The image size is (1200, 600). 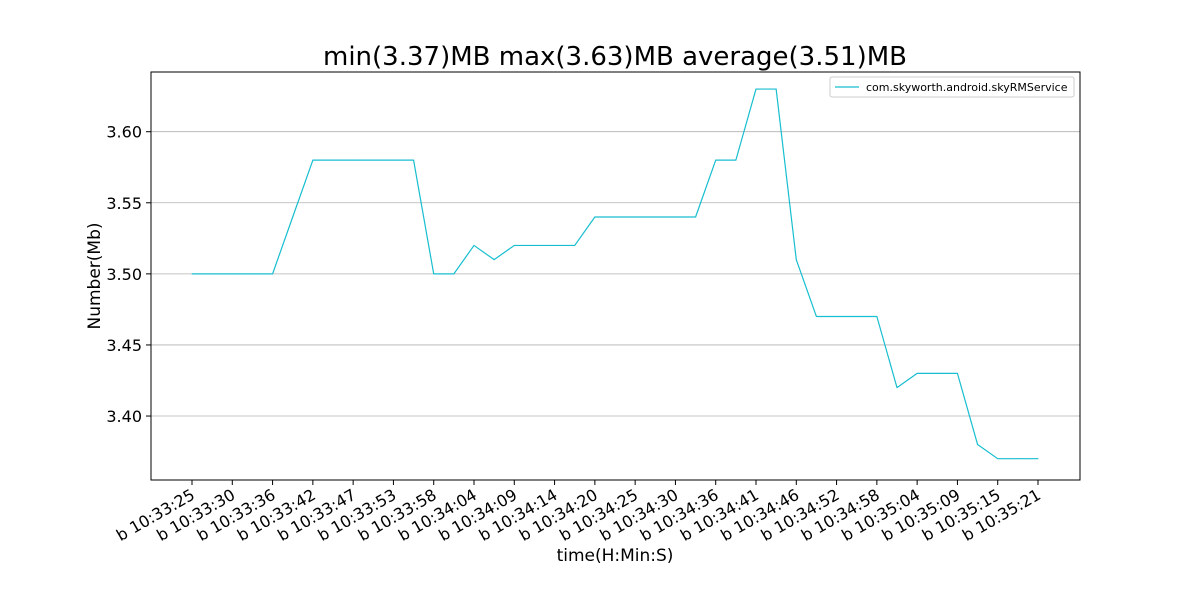 What do you see at coordinates (615, 57) in the screenshot?
I see `chart-title: min(3.37)MB max(3.63)MB average(3.51)MB` at bounding box center [615, 57].